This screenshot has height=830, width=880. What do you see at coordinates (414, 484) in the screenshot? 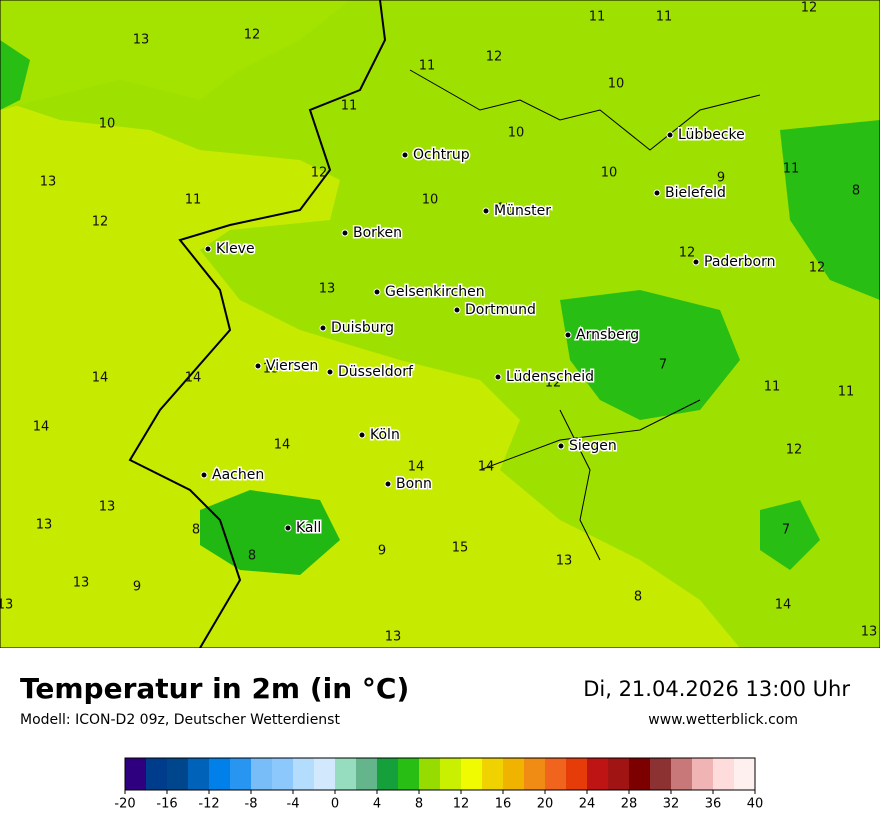
I see `city-label: Bonn` at bounding box center [414, 484].